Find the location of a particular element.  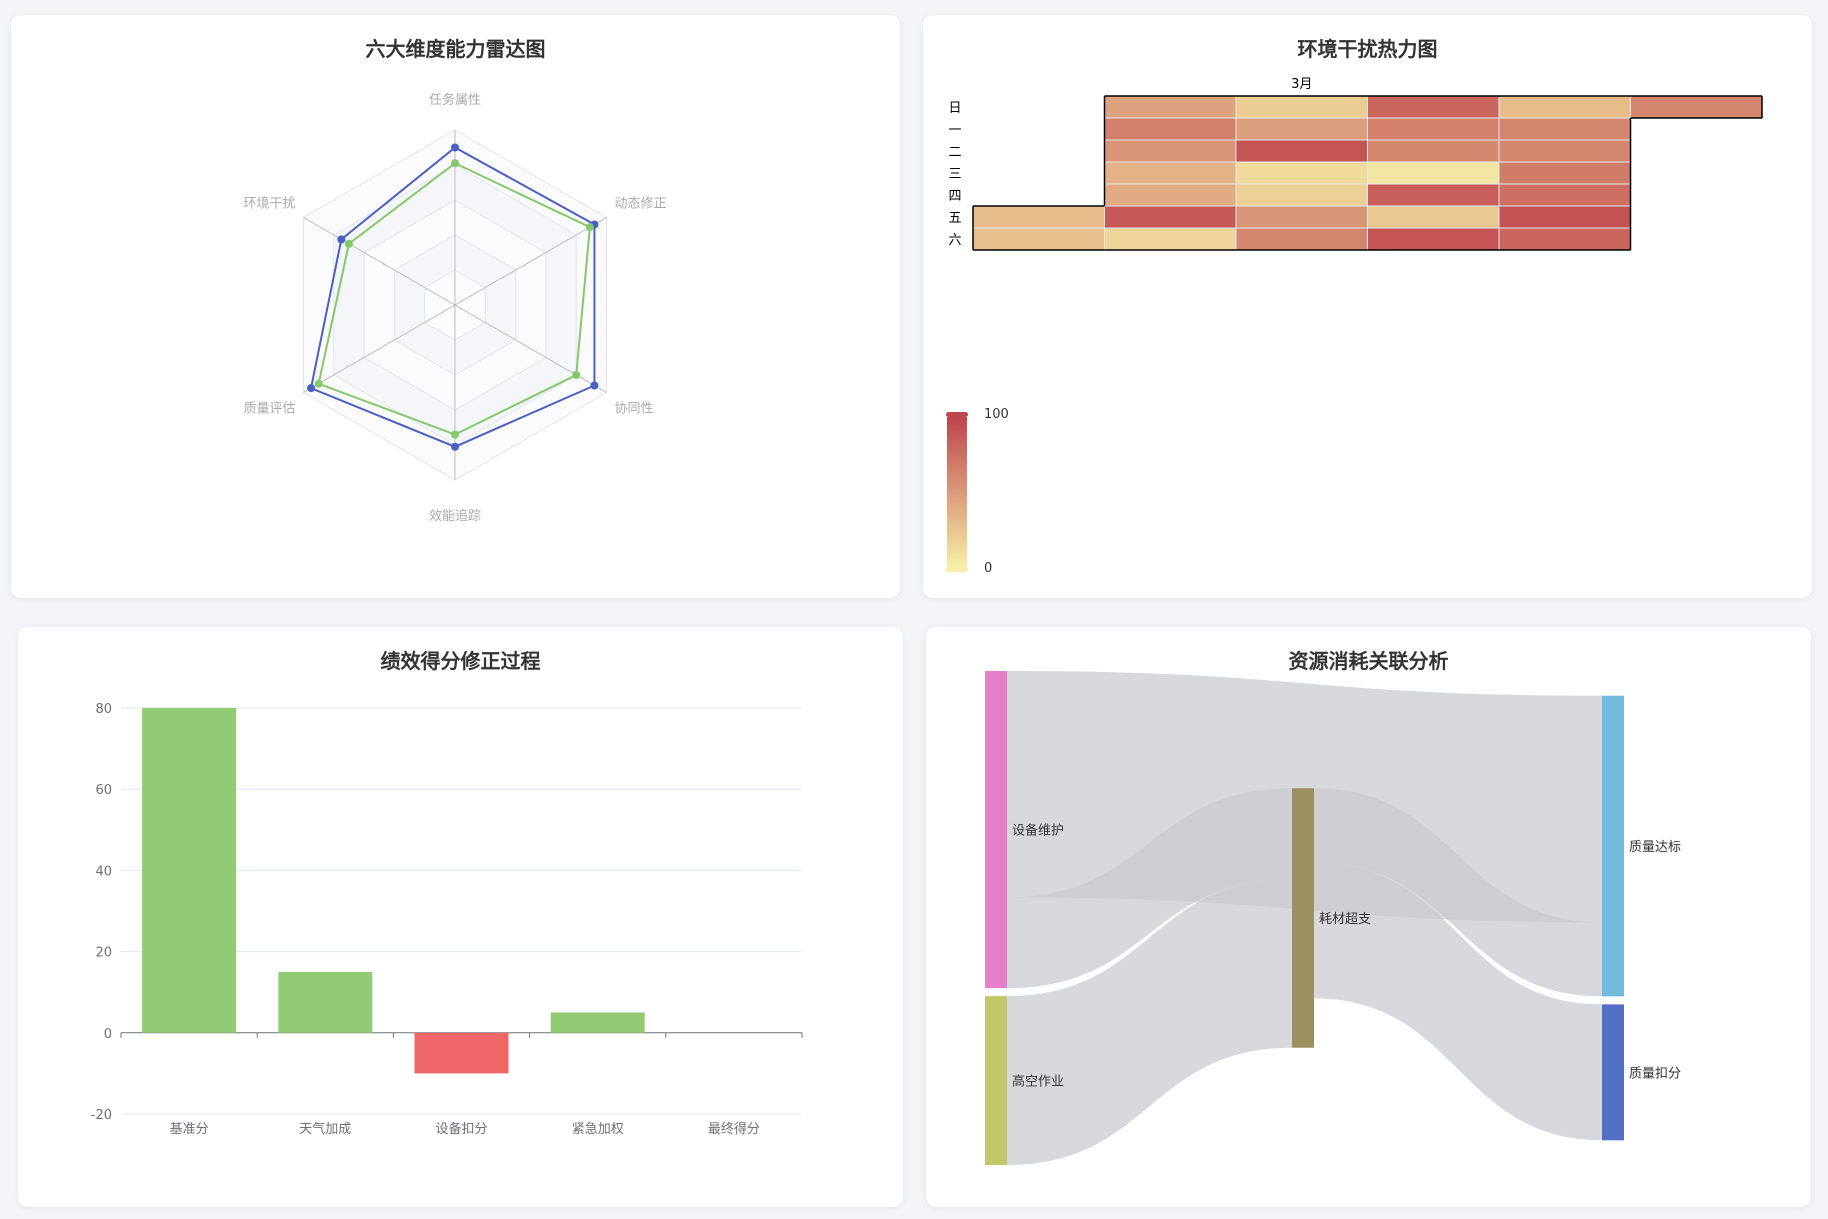

radar-indicator-label: 动态修正 is located at coordinates (641, 204).